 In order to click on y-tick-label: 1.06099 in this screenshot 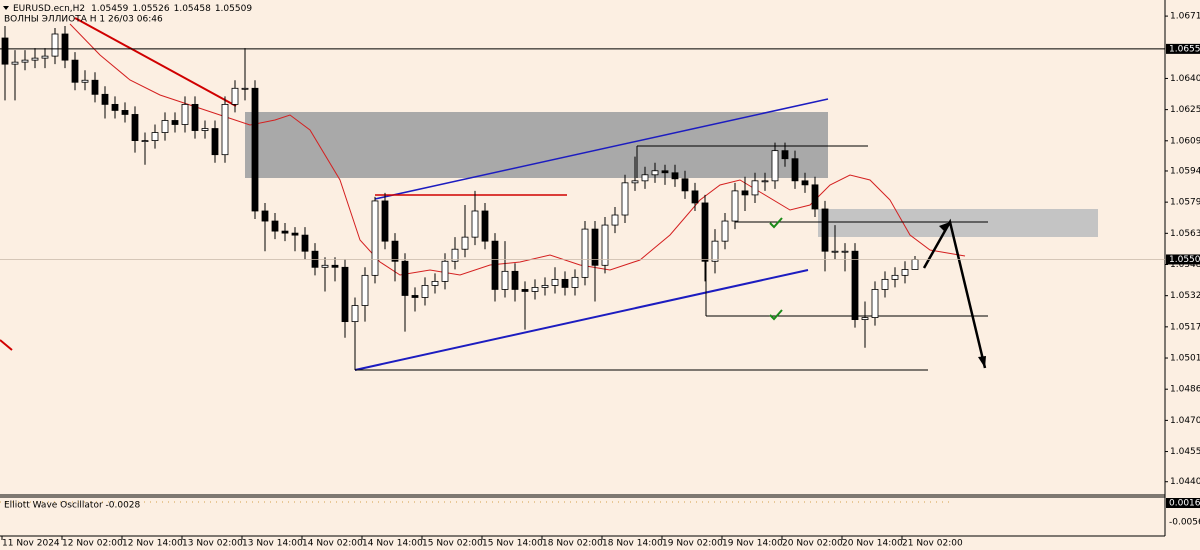, I will do `click(1185, 141)`.